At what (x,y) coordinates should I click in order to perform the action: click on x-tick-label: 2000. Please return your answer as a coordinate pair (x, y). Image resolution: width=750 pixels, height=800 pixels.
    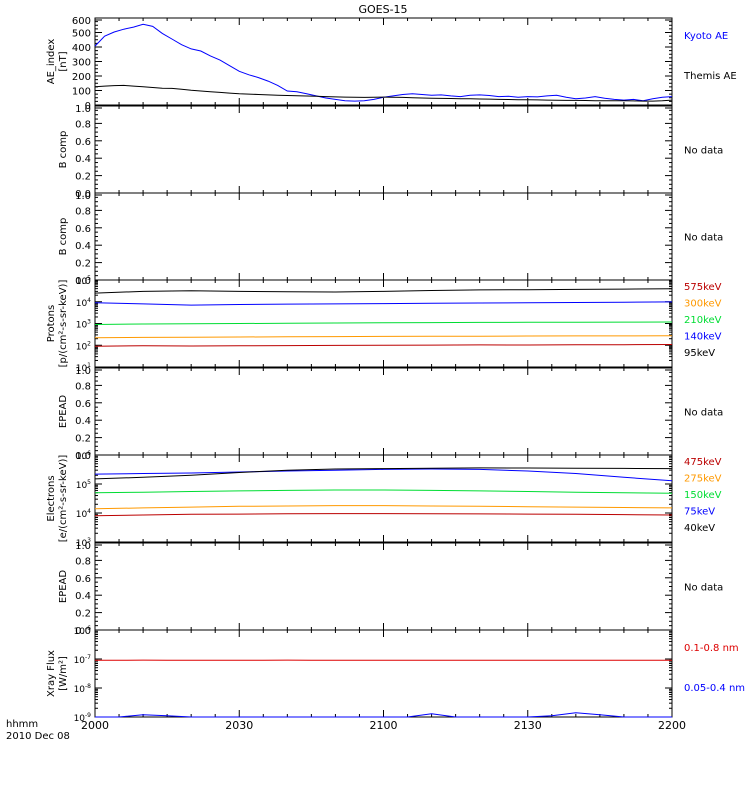
    Looking at the image, I should click on (95, 725).